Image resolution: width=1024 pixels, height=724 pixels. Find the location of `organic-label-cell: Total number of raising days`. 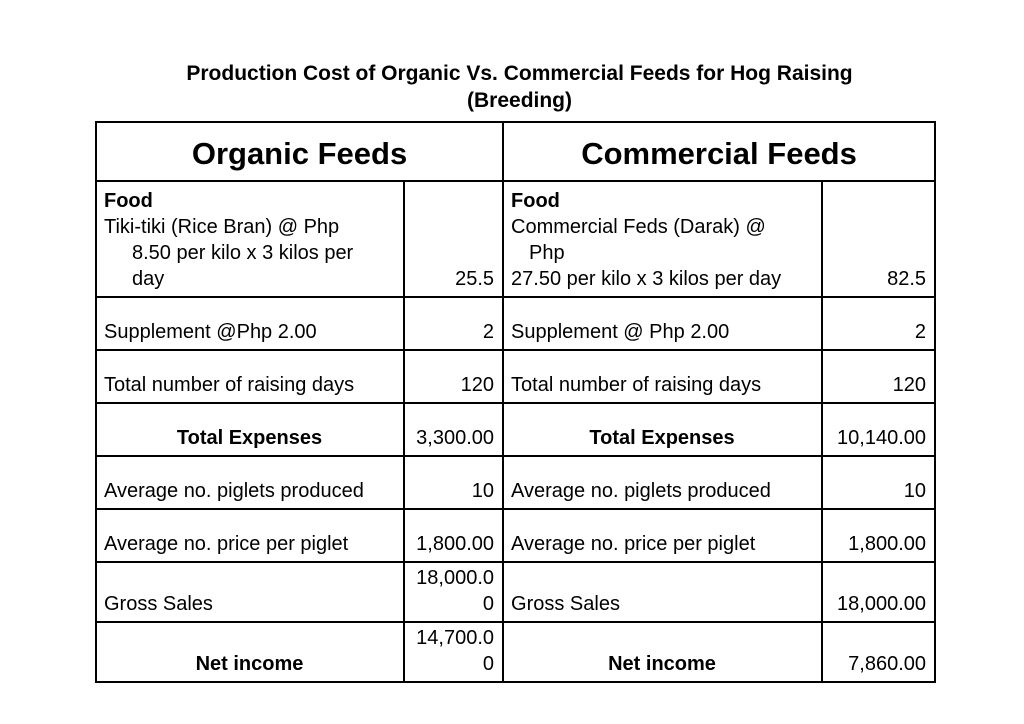

organic-label-cell: Total number of raising days is located at coordinates (250, 376).